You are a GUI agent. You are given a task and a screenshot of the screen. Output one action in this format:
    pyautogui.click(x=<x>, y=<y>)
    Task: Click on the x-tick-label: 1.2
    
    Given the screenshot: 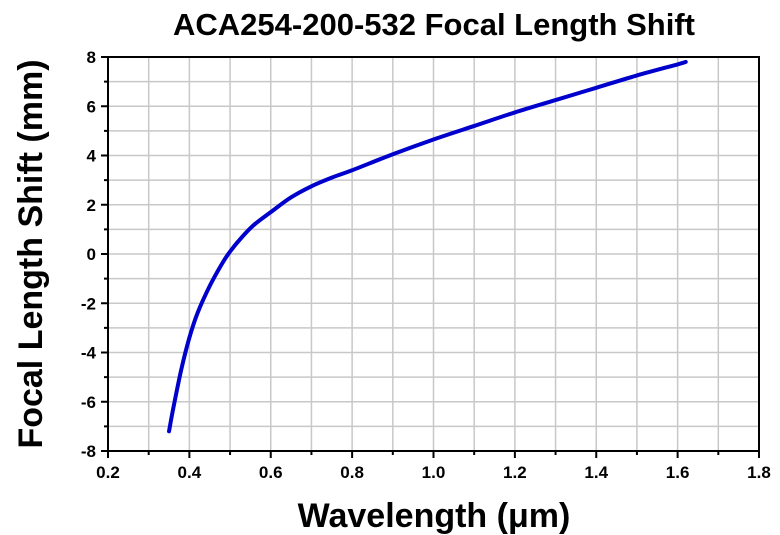 What is the action you would take?
    pyautogui.click(x=515, y=472)
    